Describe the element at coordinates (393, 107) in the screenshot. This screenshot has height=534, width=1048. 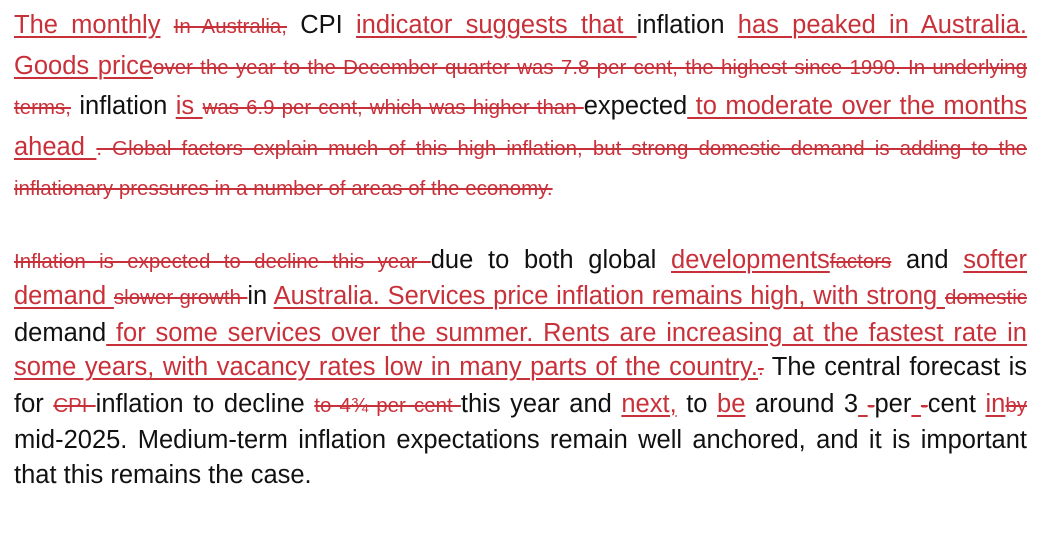
I see `deleted-text: was 6.9 per cent, which was higher than` at that location.